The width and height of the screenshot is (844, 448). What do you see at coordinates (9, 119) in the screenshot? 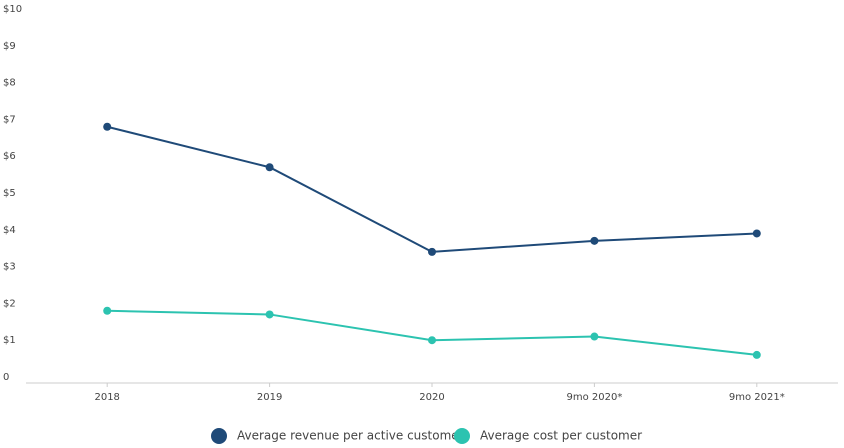
I see `y-tick-label: $7` at bounding box center [9, 119].